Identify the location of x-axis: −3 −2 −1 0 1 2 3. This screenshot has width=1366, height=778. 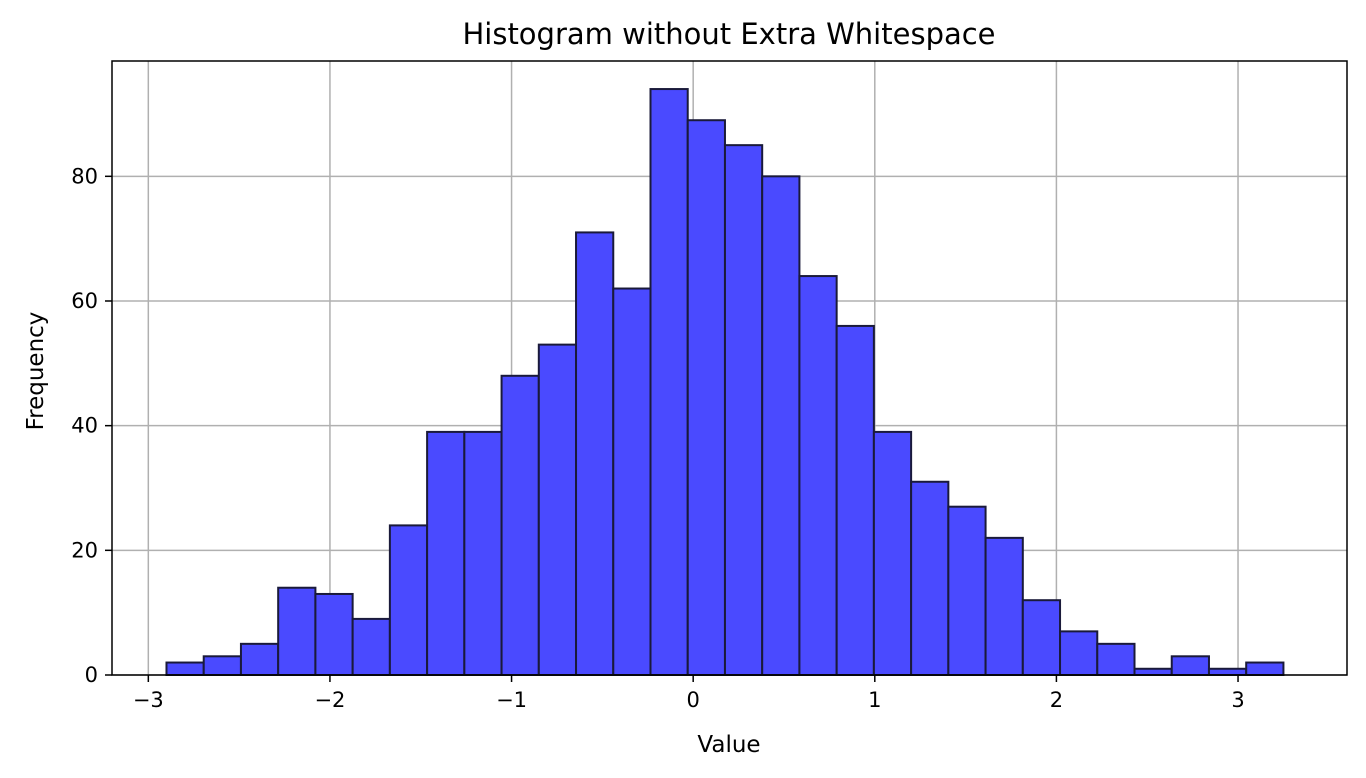
(689, 693).